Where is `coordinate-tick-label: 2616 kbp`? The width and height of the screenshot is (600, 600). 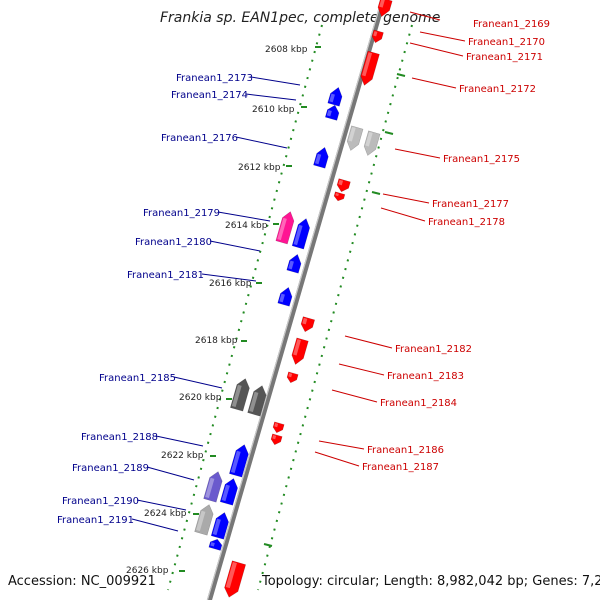 coordinate-tick-label: 2616 kbp is located at coordinates (230, 284).